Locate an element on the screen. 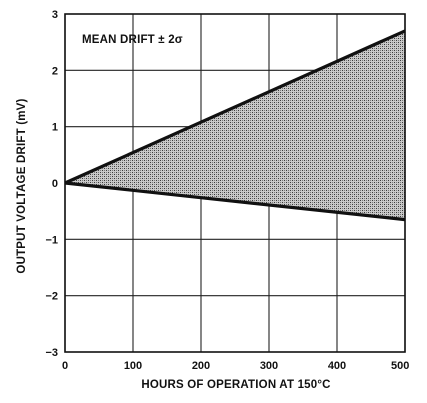 The width and height of the screenshot is (427, 403). x-tick-label: 500 is located at coordinates (400, 366).